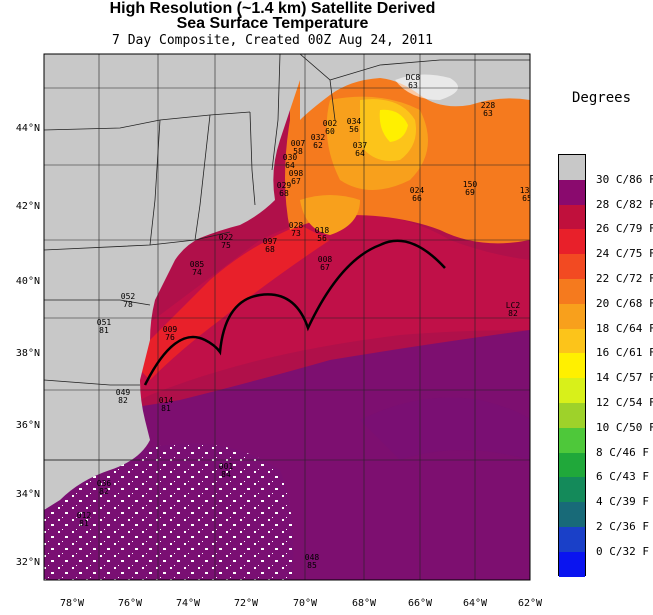  Describe the element at coordinates (475, 603) in the screenshot. I see `longitude-tick-label: 64°W` at that location.